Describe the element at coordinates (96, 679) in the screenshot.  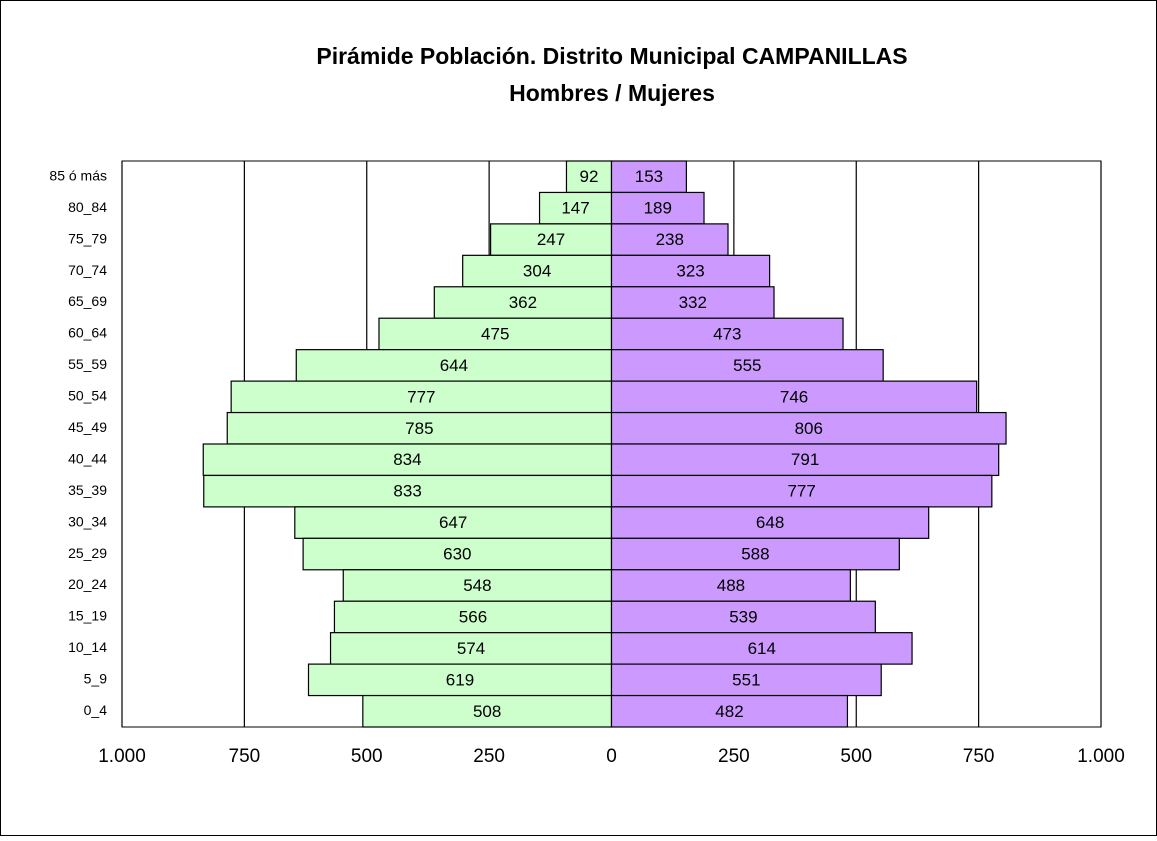
I see `y-tick-label: 5_9` at that location.